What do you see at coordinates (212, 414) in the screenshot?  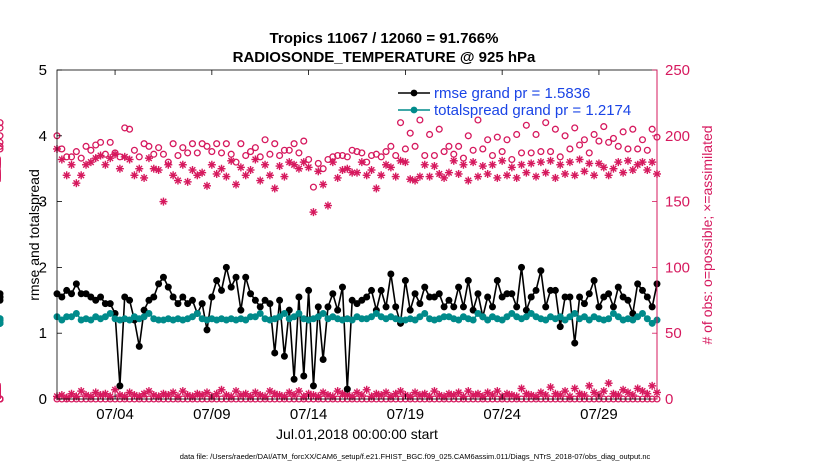 I see `x-tick-label: 07/09` at bounding box center [212, 414].